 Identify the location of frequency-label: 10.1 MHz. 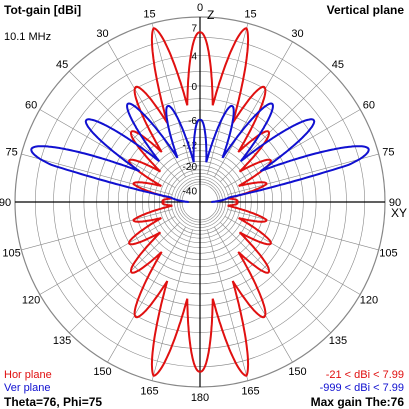
(28, 37).